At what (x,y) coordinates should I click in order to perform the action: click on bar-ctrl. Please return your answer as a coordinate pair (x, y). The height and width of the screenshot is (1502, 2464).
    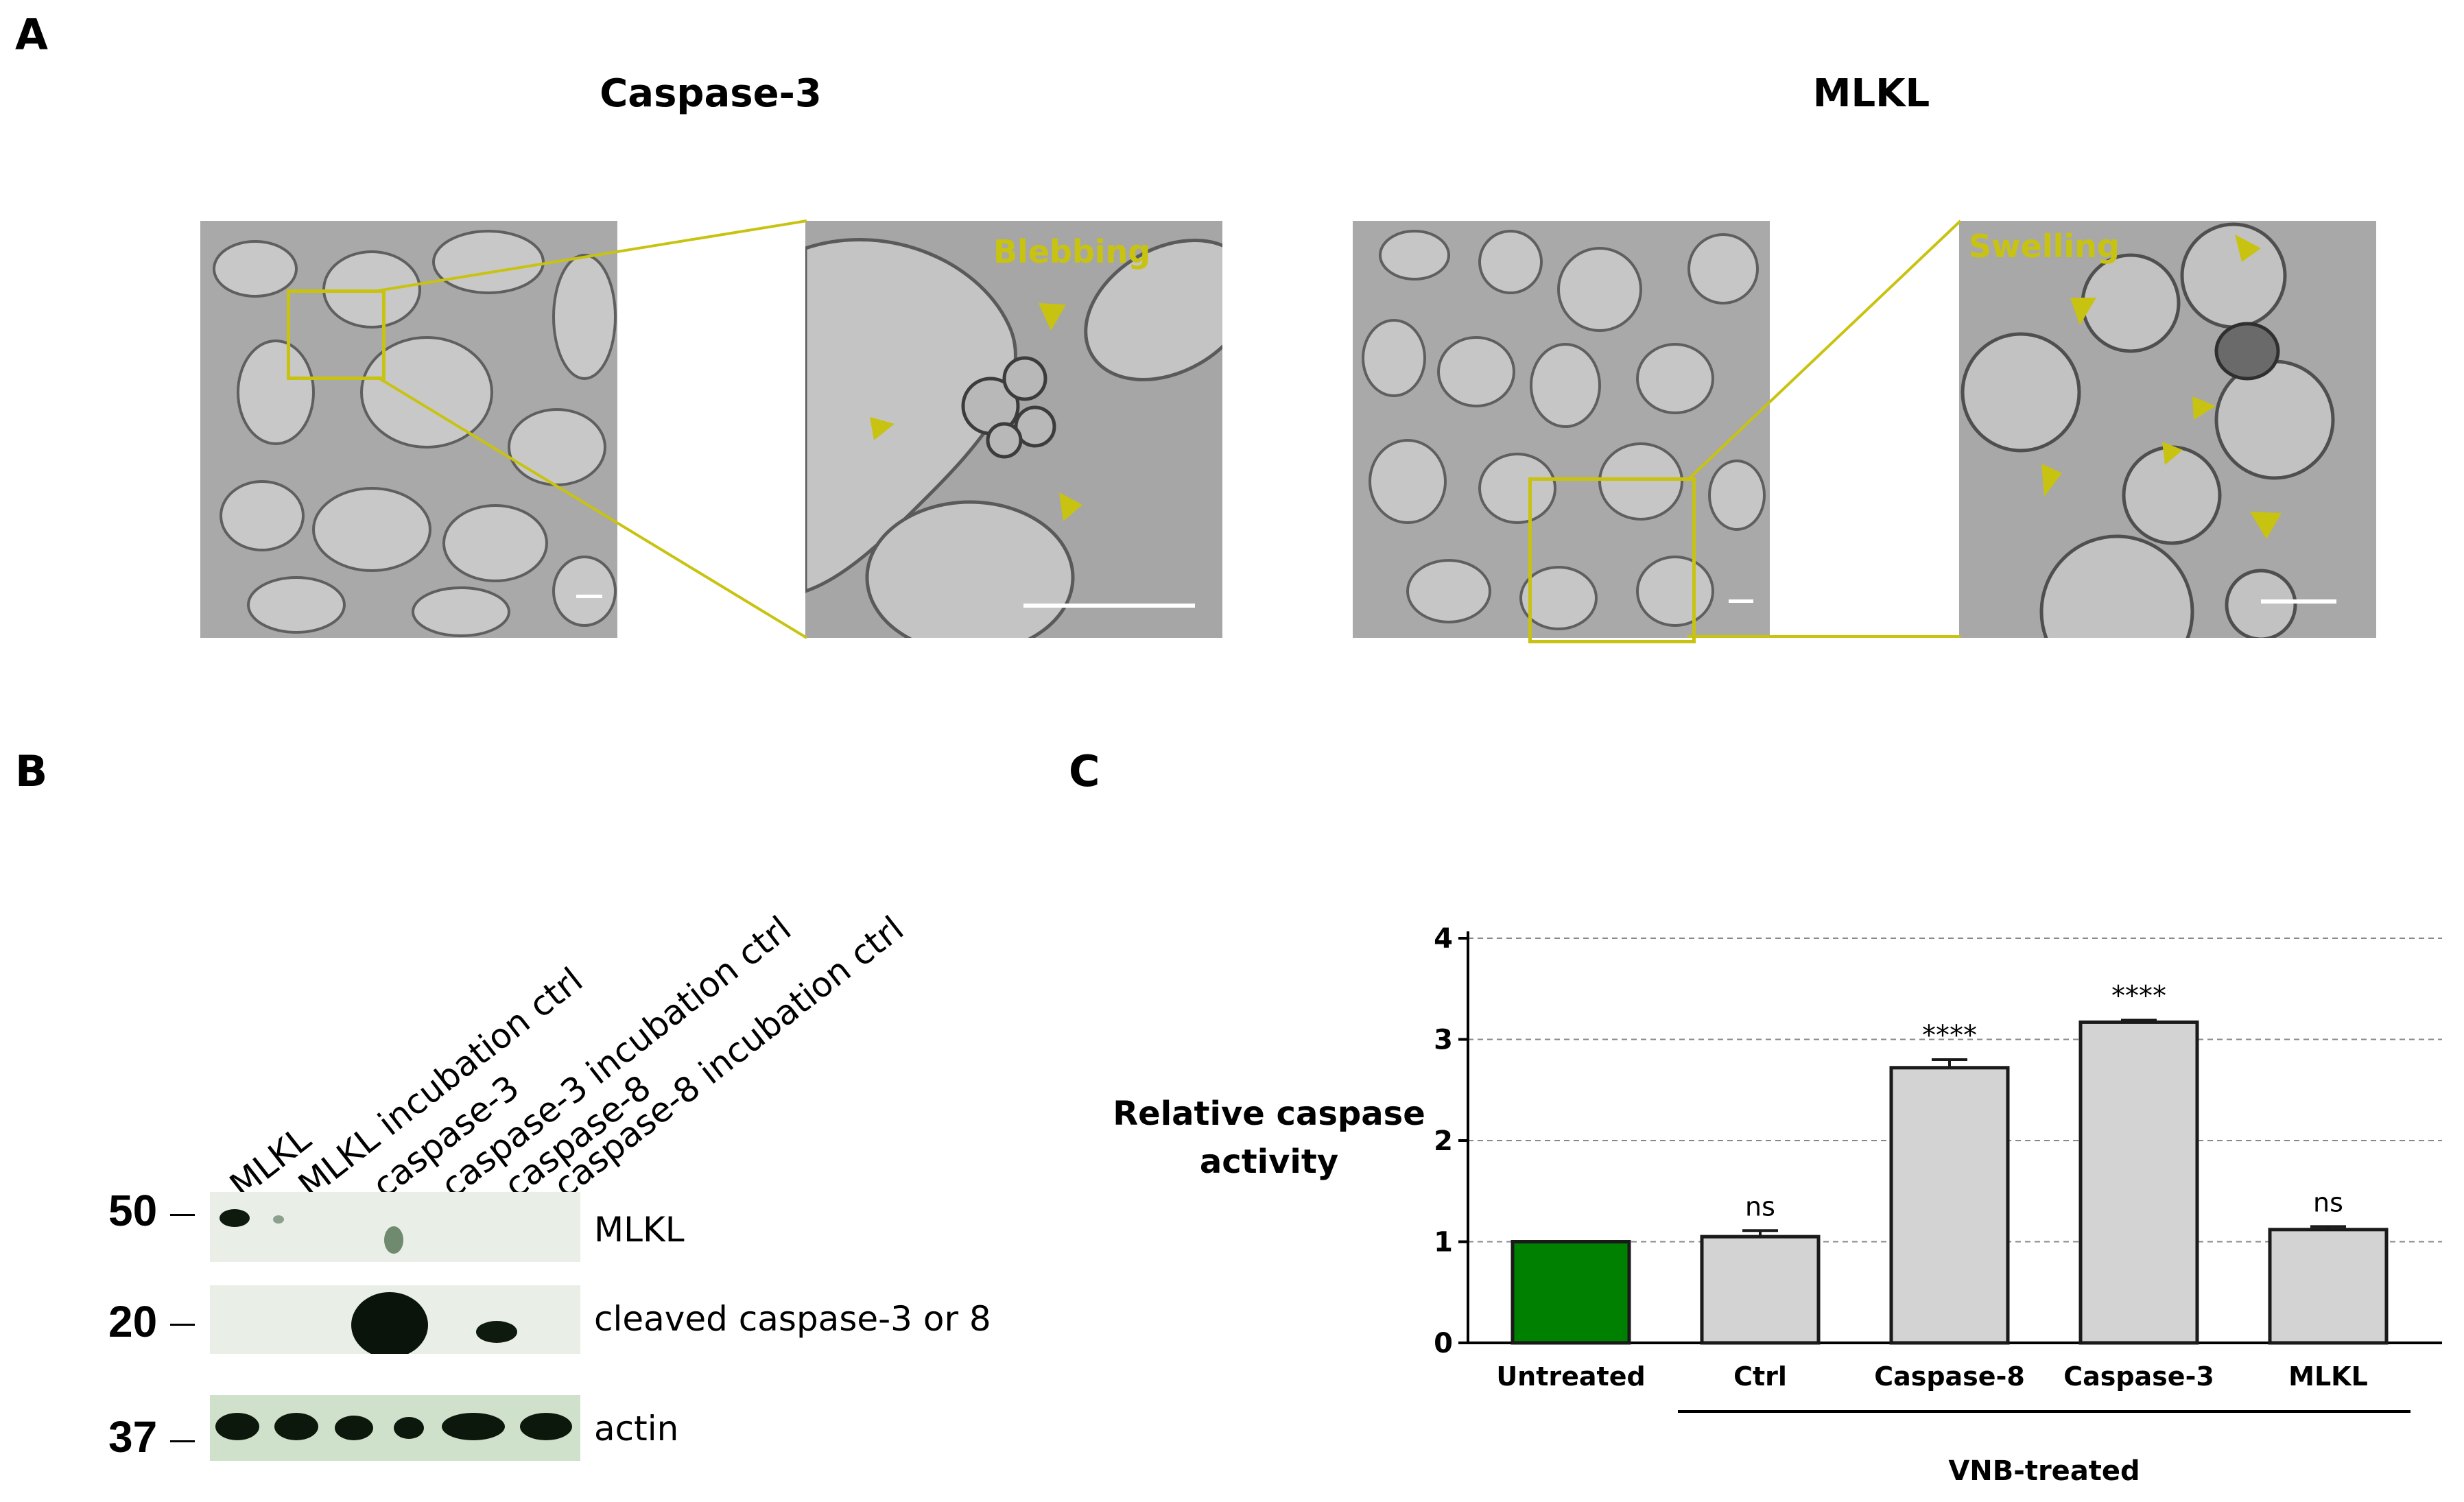
    Looking at the image, I should click on (1761, 1290).